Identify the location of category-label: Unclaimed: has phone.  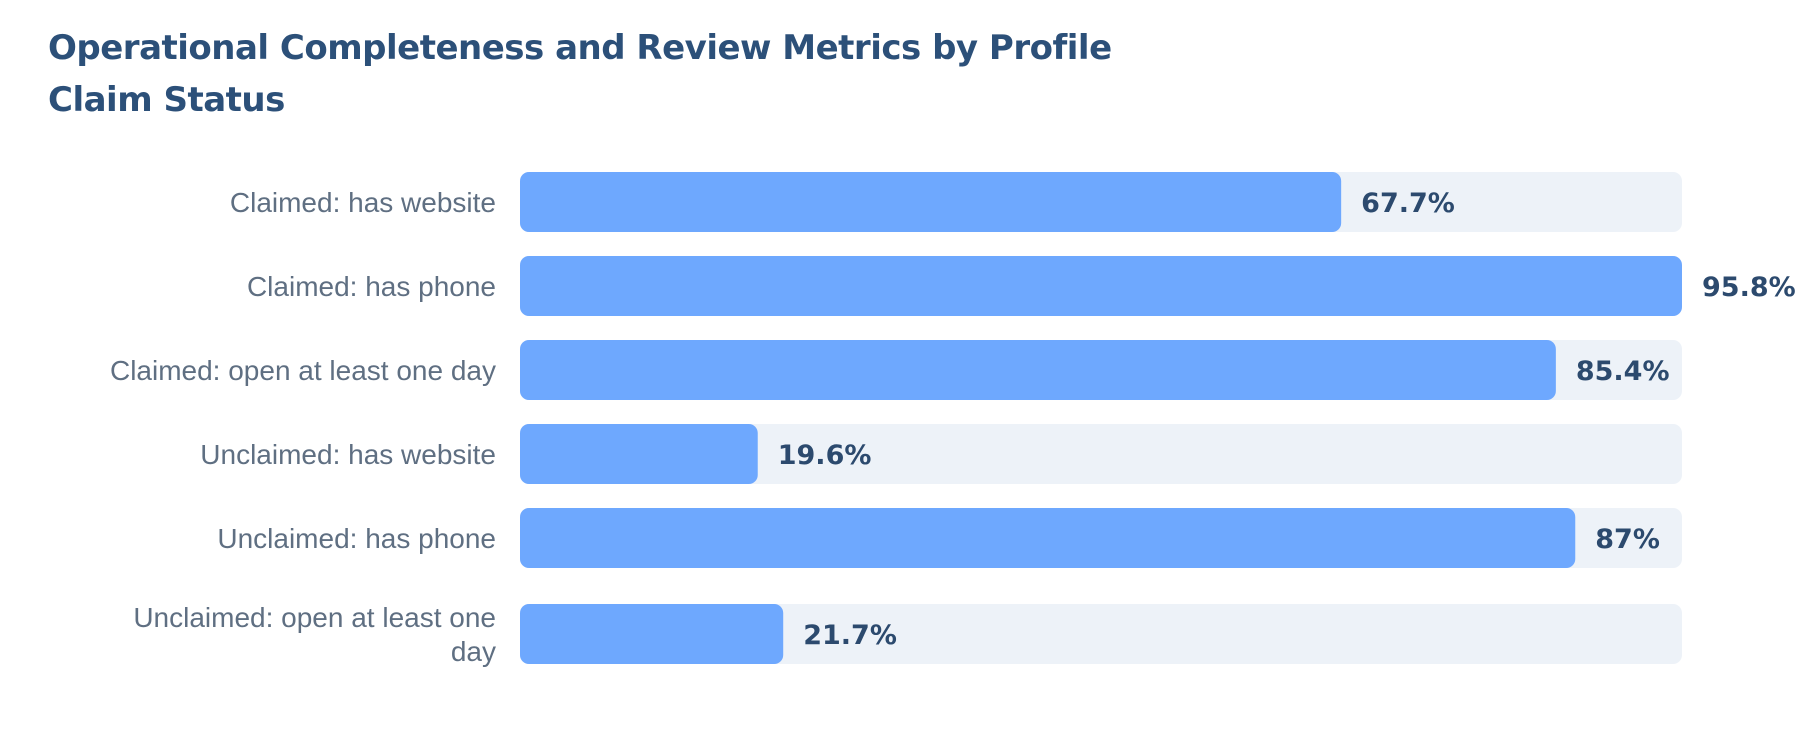
(356, 538).